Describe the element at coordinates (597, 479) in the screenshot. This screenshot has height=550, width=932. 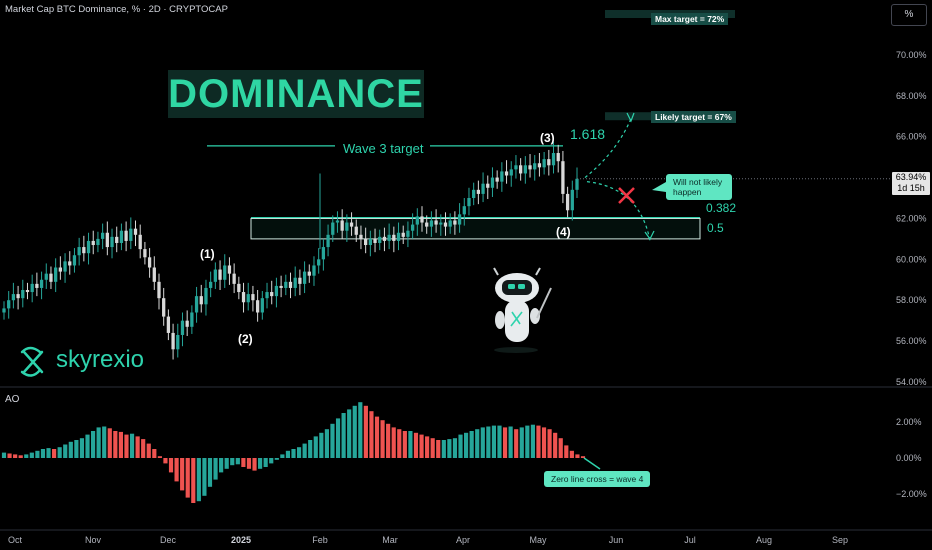
I see `zero-cross-callout: Zero line cross = wave 4` at that location.